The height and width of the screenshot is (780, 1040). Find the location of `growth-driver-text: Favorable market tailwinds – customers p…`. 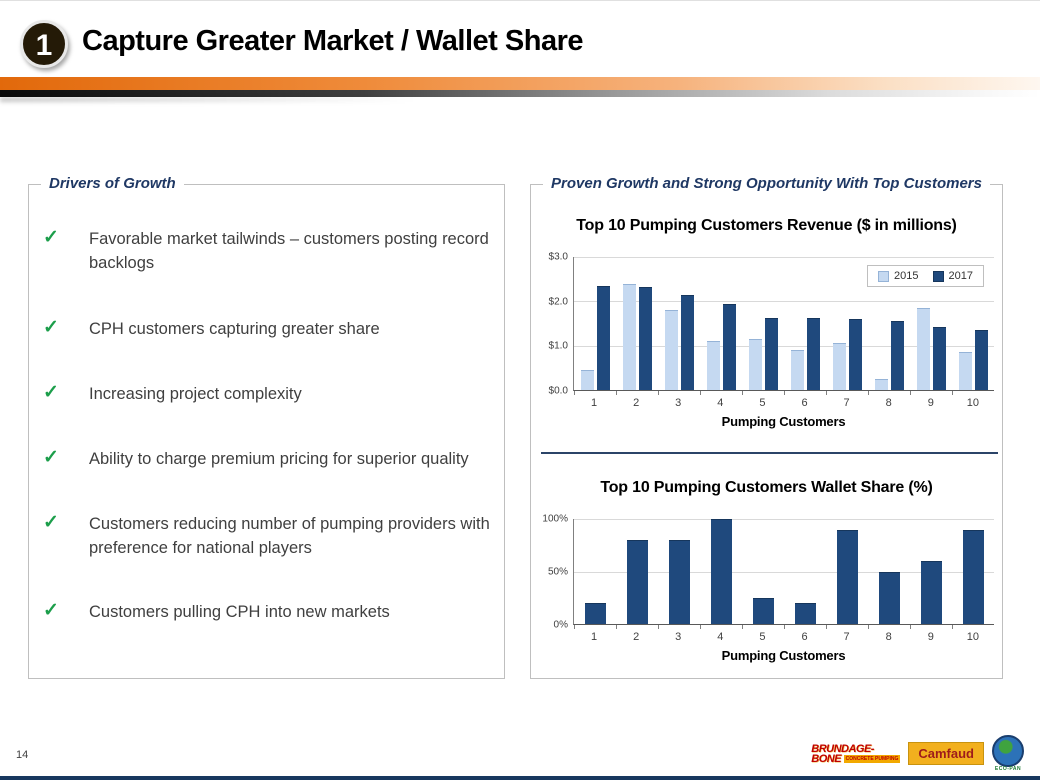

growth-driver-text: Favorable market tailwinds – customers p… is located at coordinates (289, 251).